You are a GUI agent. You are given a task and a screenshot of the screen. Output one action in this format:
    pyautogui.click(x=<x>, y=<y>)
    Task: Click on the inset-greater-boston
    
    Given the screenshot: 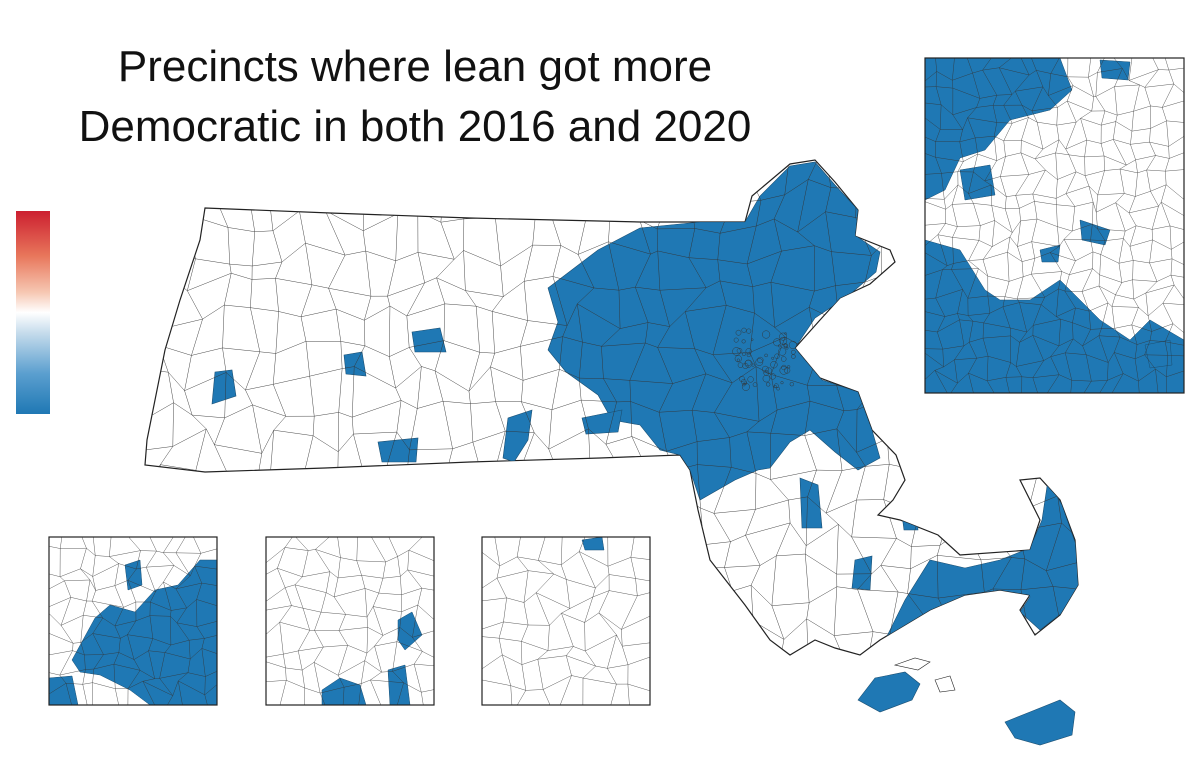 What is the action you would take?
    pyautogui.click(x=1054, y=225)
    